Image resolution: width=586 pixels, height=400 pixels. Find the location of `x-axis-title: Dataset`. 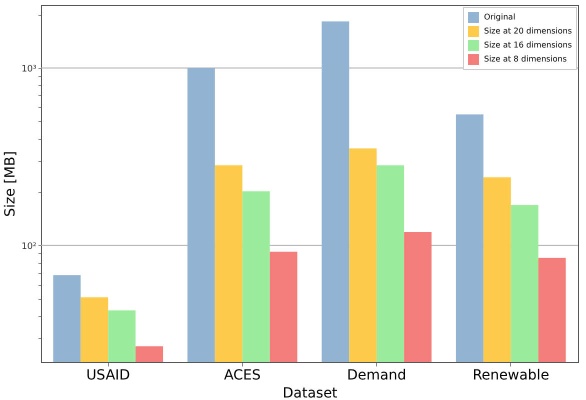

x-axis-title: Dataset is located at coordinates (310, 393).